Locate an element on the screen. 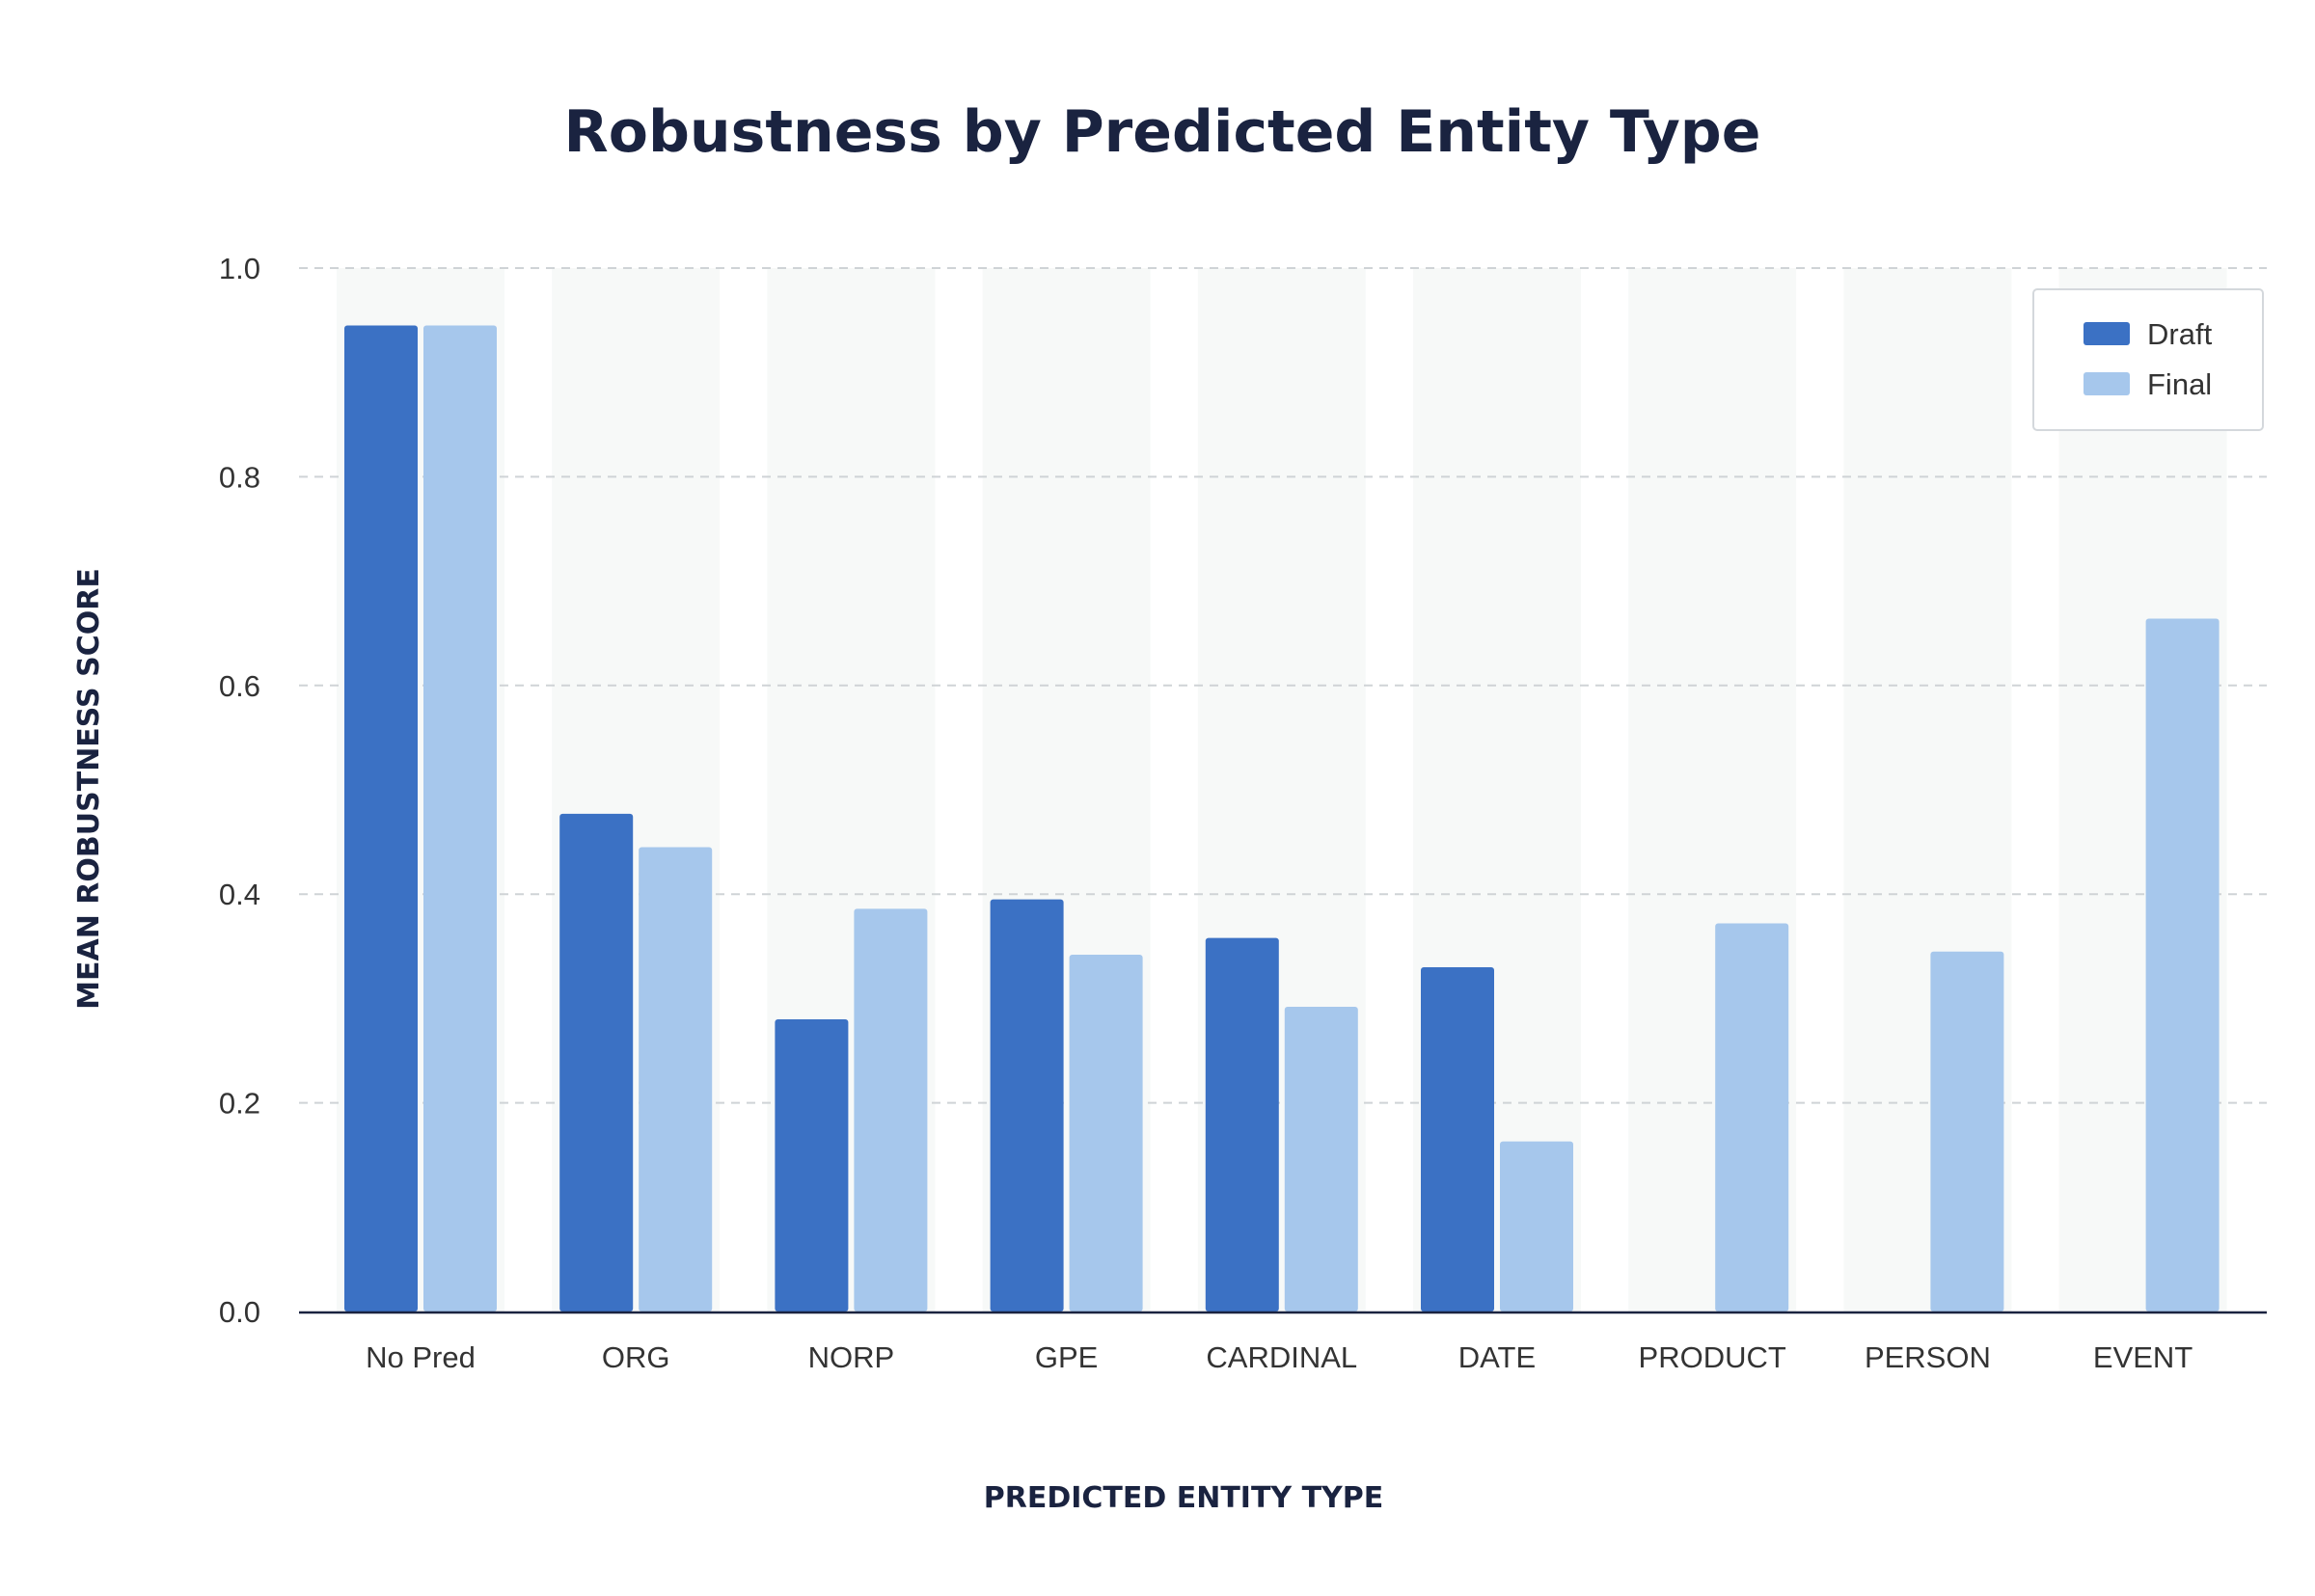 The image size is (2315, 1596). y-axis-label: MEAN ROBUSTNESS SCORE is located at coordinates (89, 789).